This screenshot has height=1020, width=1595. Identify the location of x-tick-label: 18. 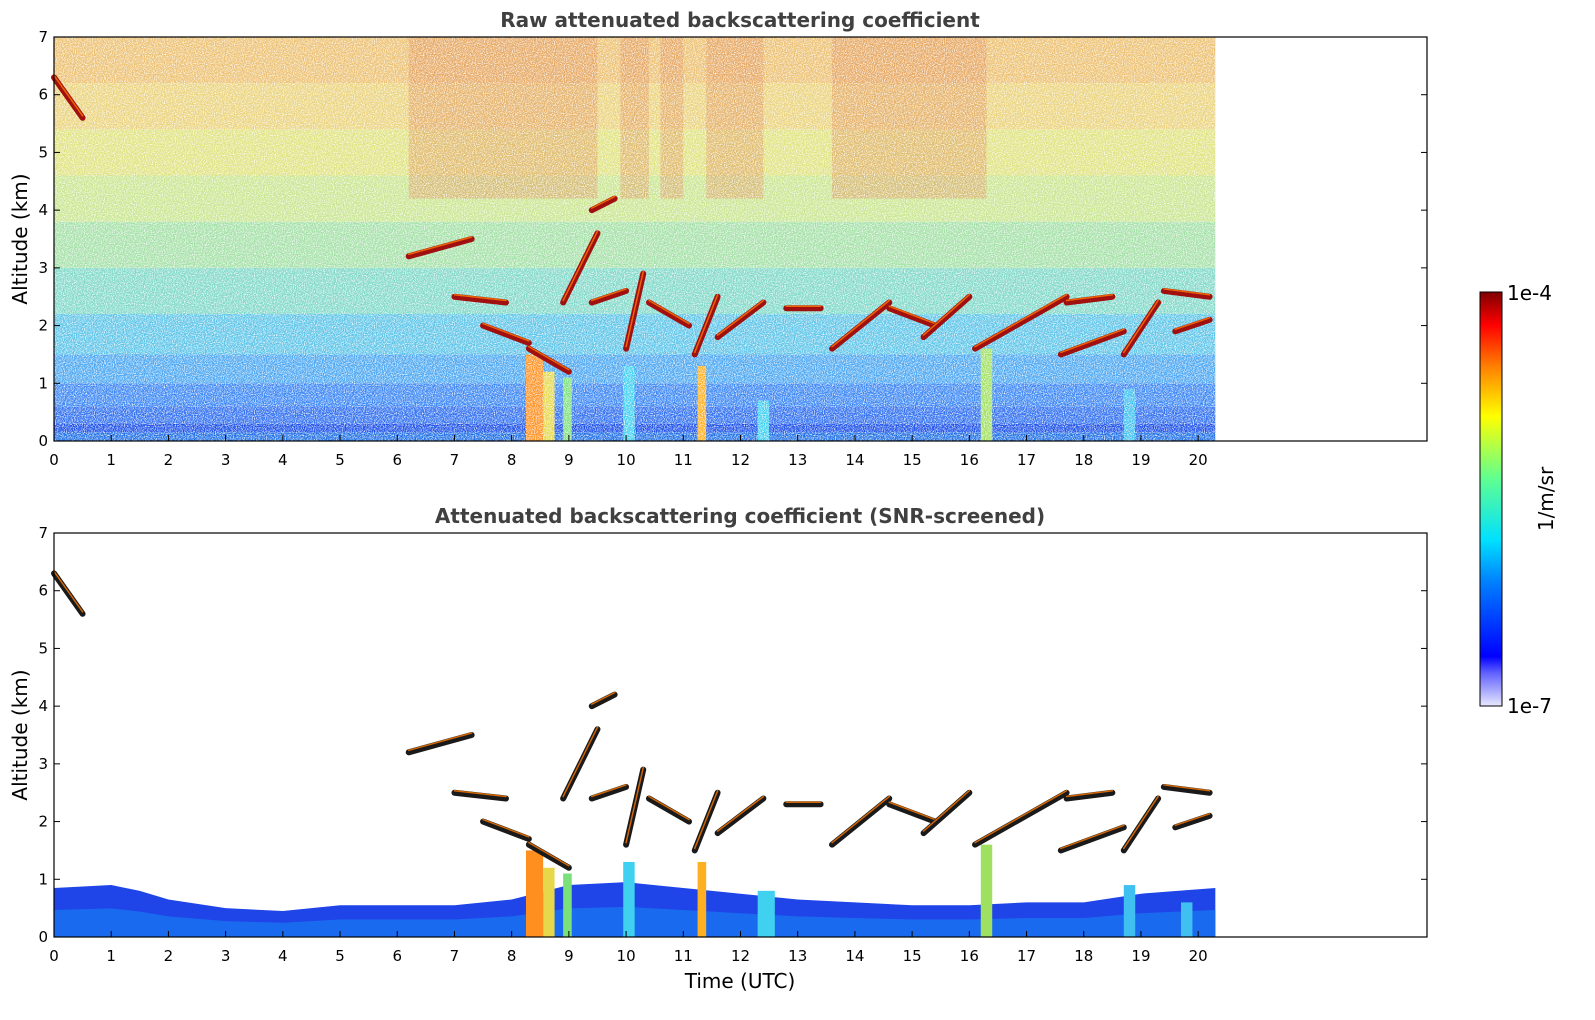
(1083, 956).